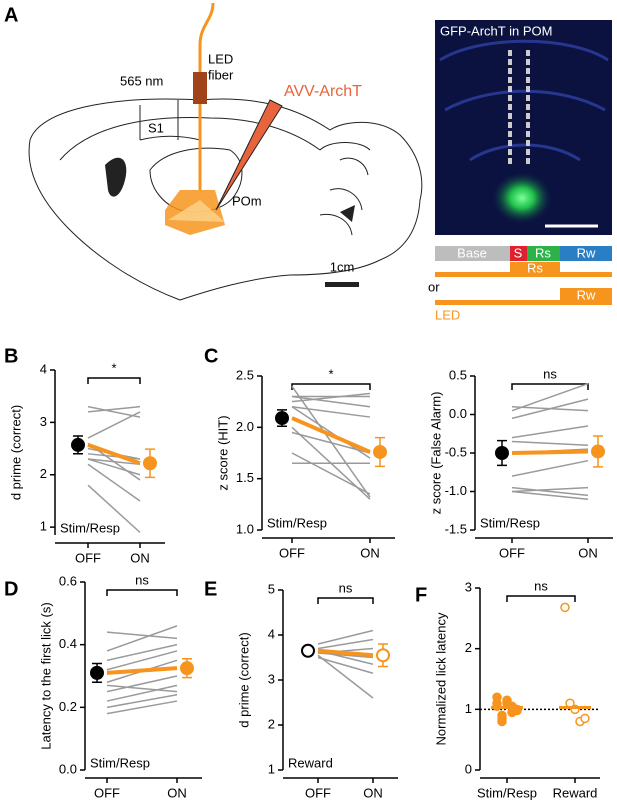 The width and height of the screenshot is (617, 800). I want to click on pipette, so click(249, 155).